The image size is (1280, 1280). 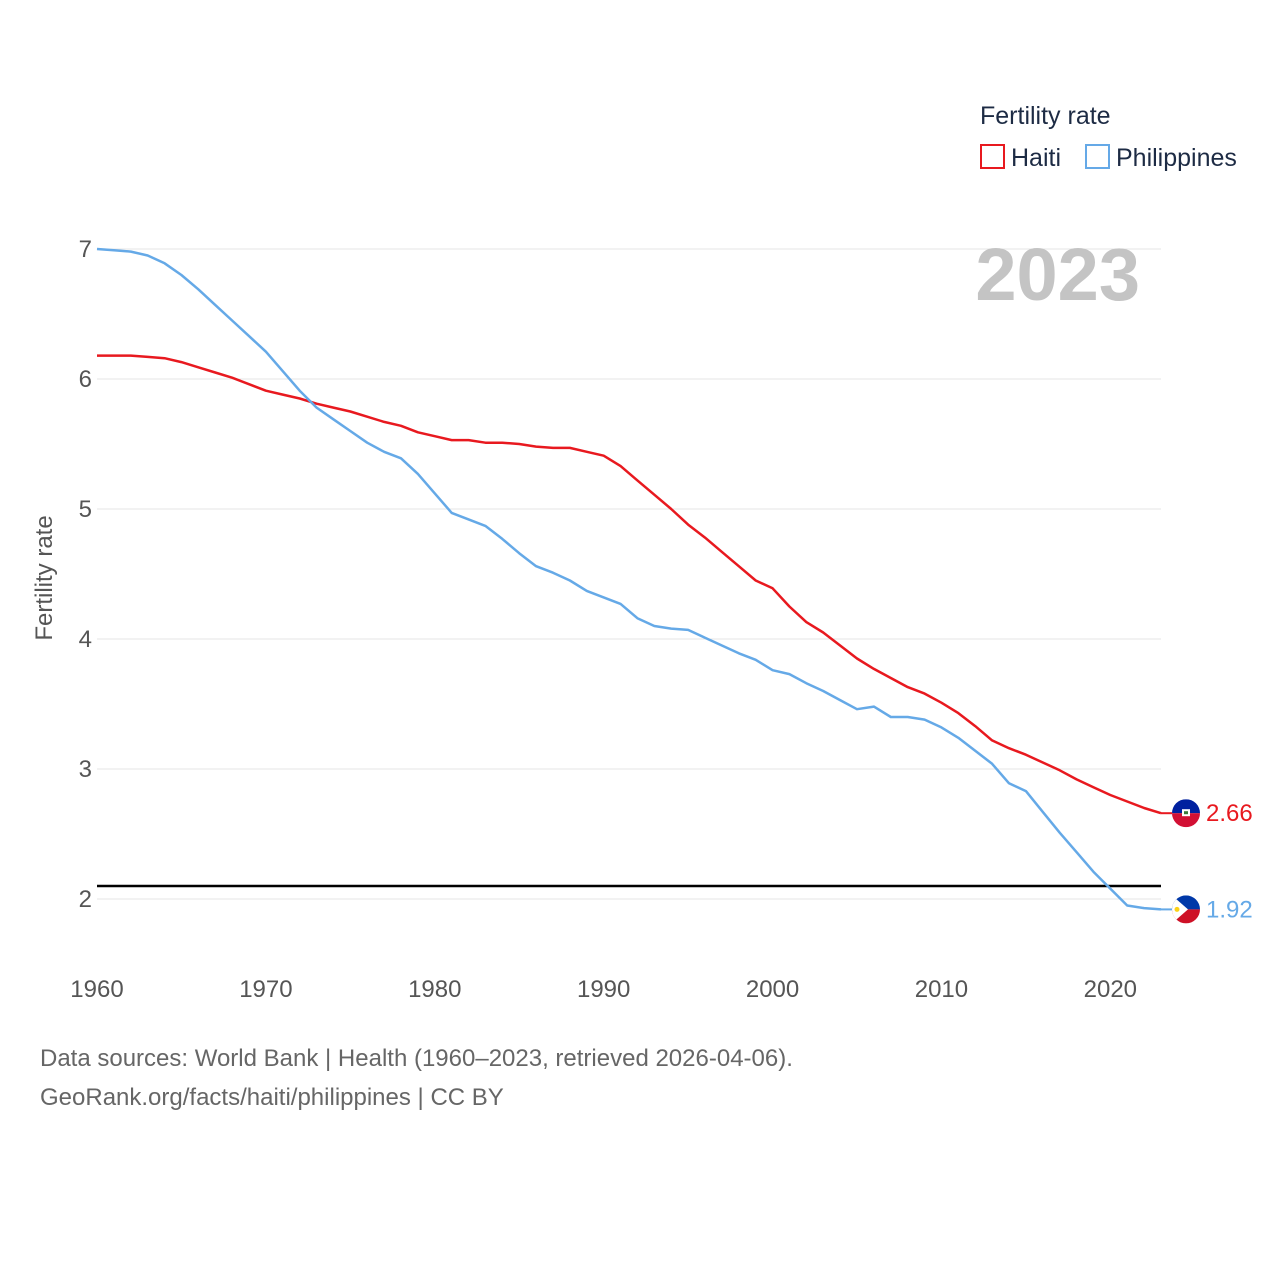 What do you see at coordinates (772, 989) in the screenshot?
I see `x-tick-label-2000: 2000` at bounding box center [772, 989].